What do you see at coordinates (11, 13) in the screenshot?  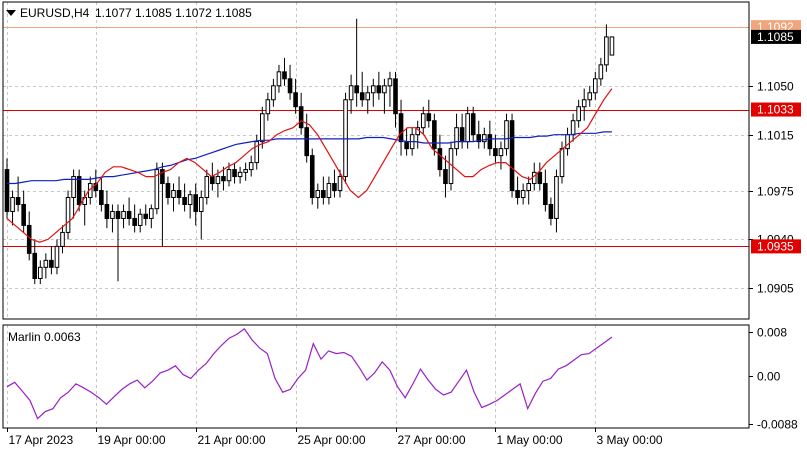 I see `triangle-down-icon` at bounding box center [11, 13].